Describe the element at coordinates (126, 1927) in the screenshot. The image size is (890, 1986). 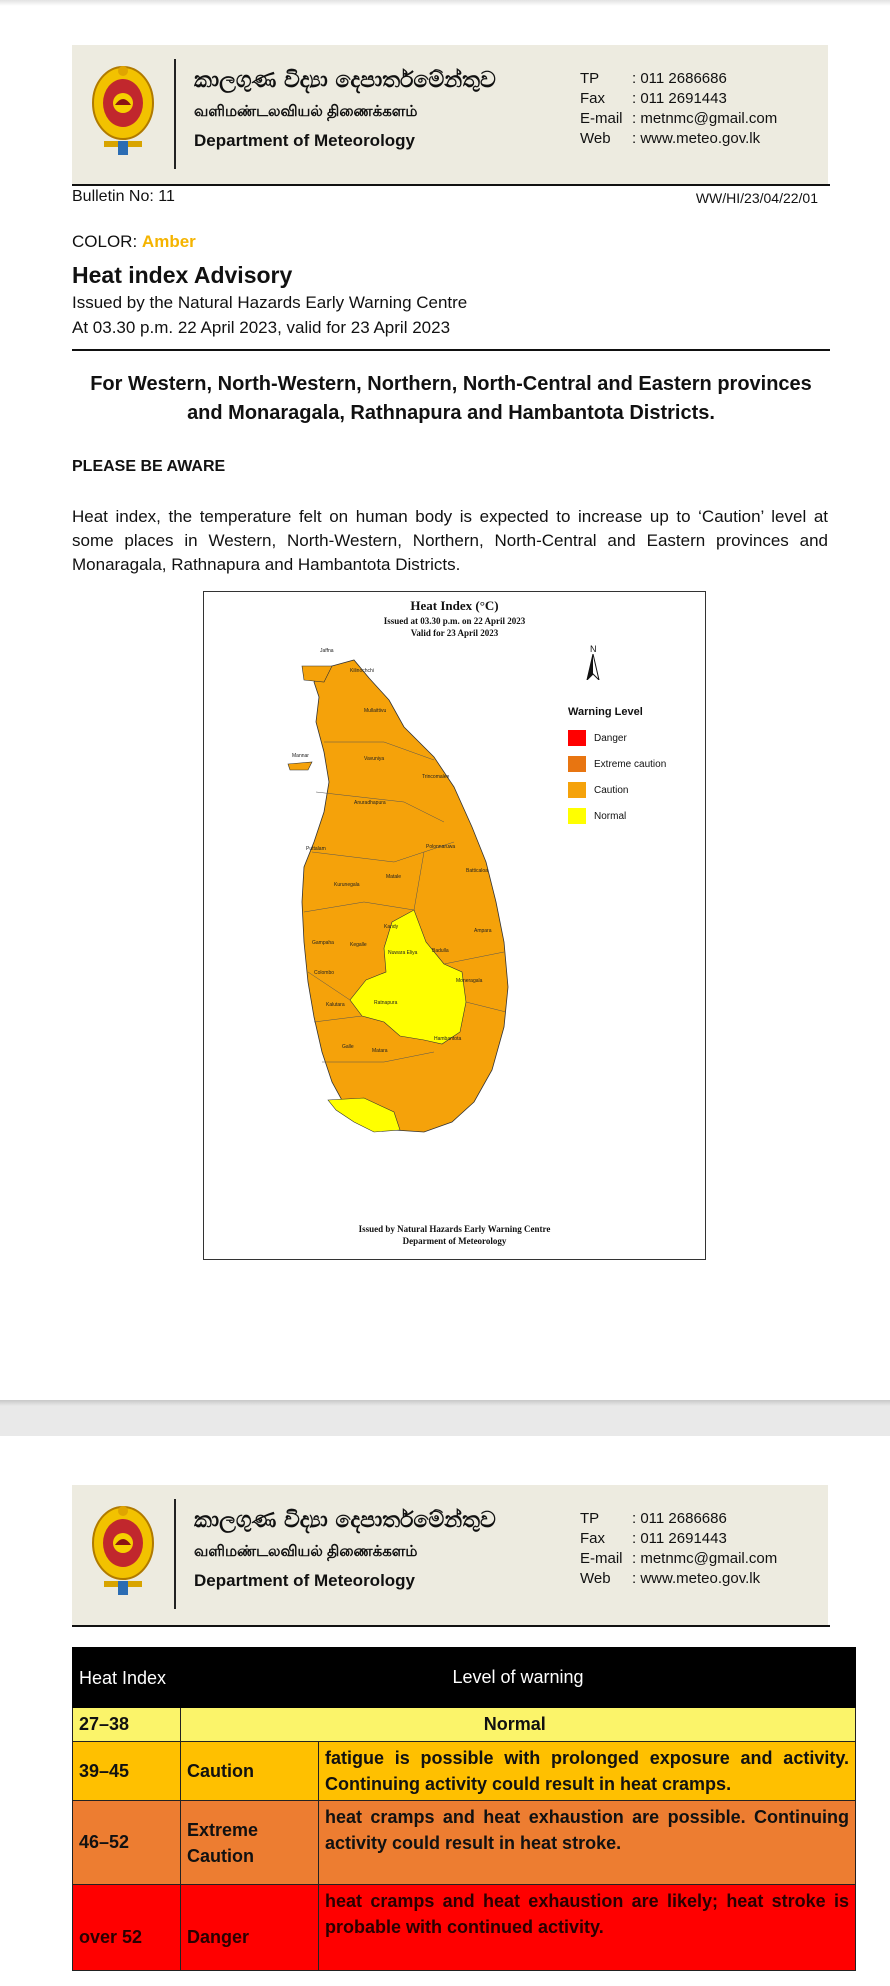
I see `range-cell: over 52` at that location.